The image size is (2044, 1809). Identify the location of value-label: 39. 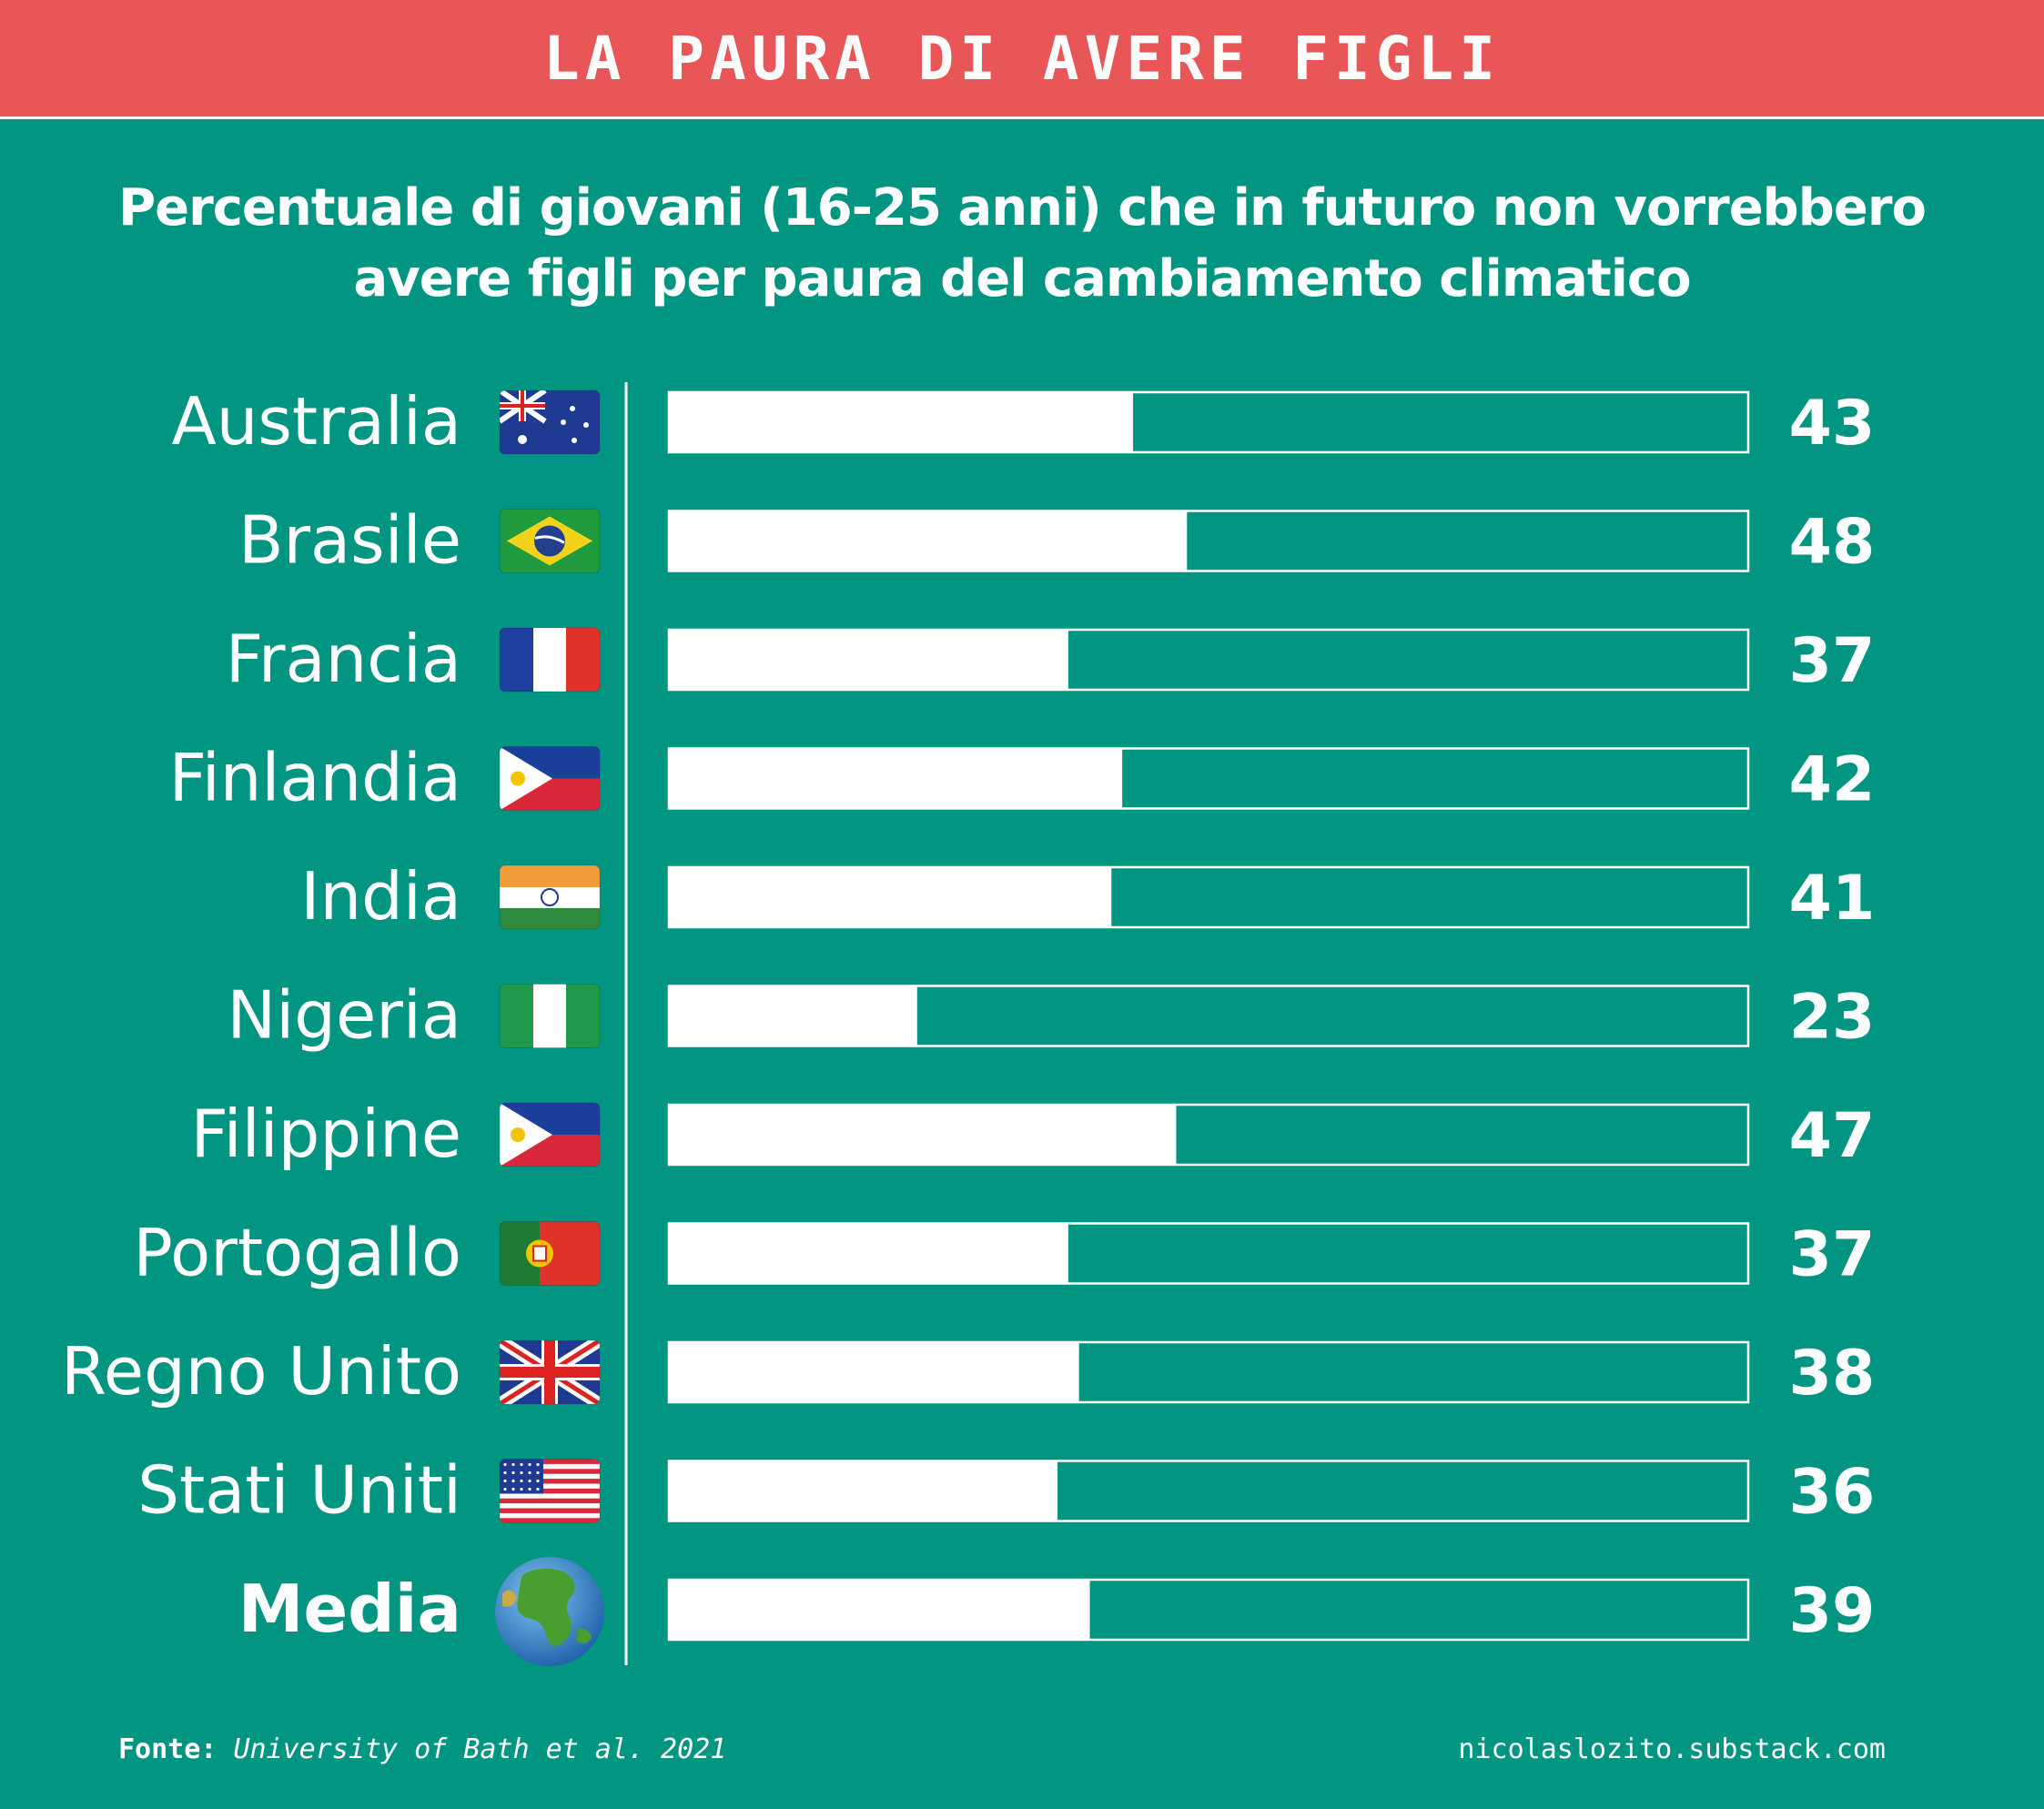
(1832, 1611).